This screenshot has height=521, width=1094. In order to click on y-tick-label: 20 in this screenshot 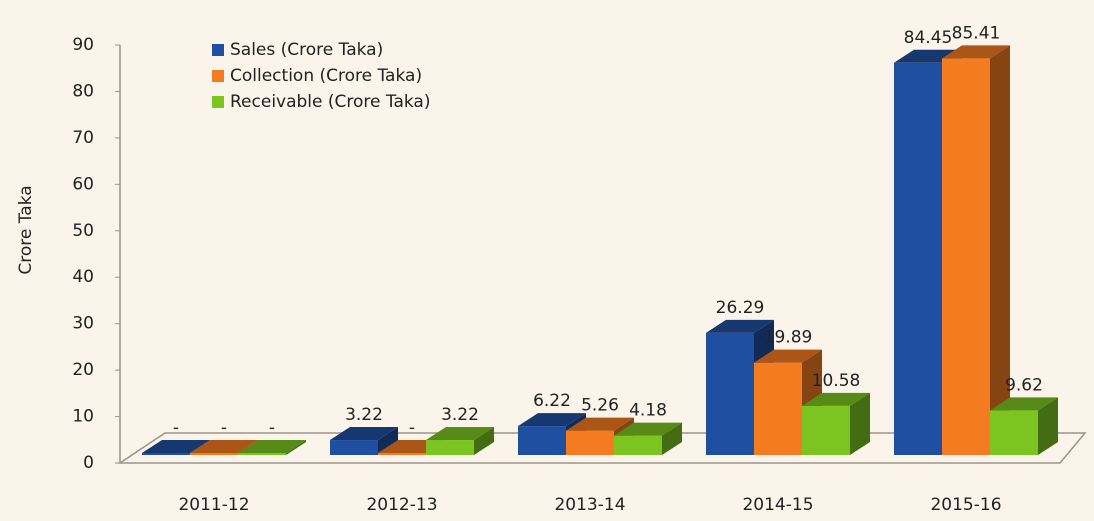, I will do `click(83, 370)`.